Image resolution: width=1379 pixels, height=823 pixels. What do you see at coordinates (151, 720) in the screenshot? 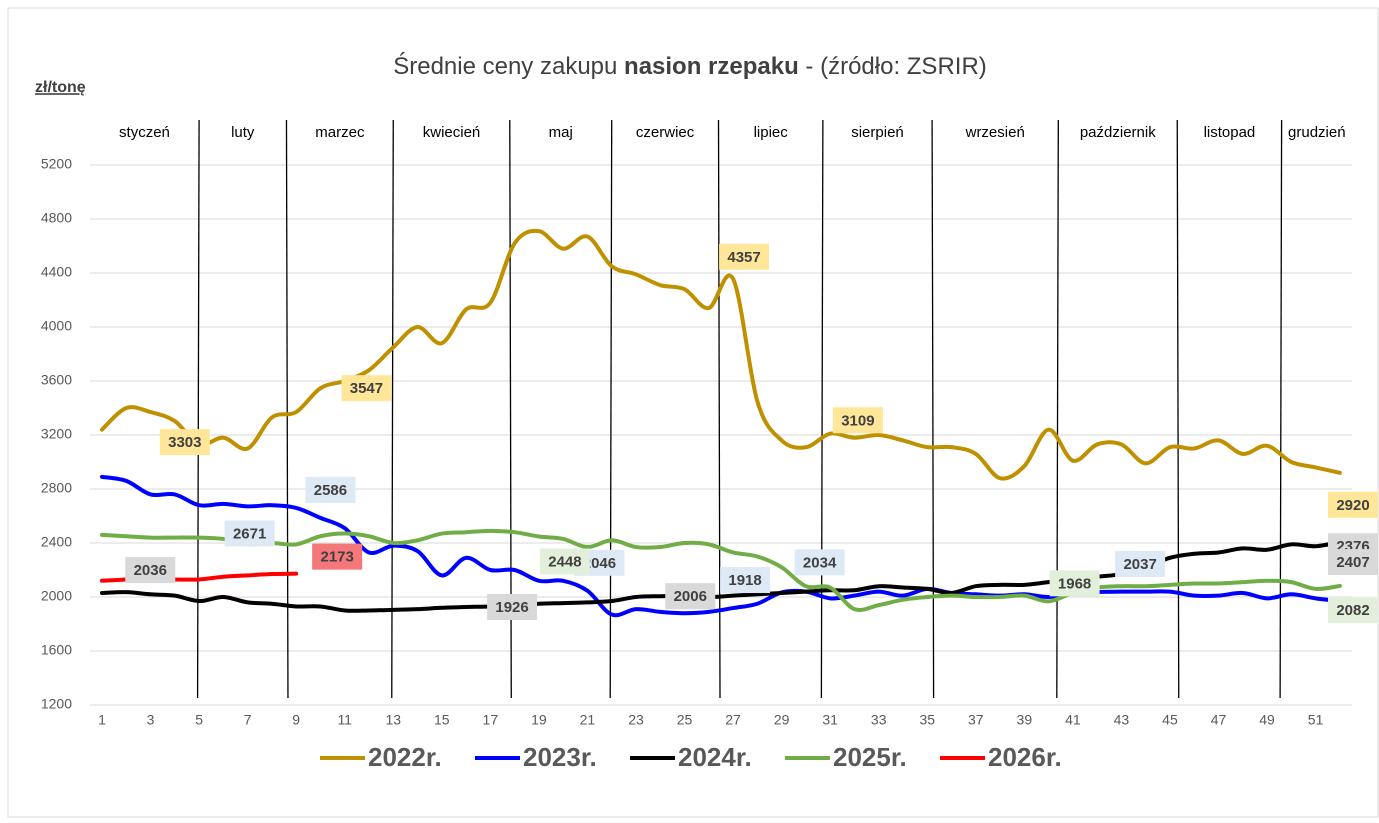
I see `x-tick-label: 3` at bounding box center [151, 720].